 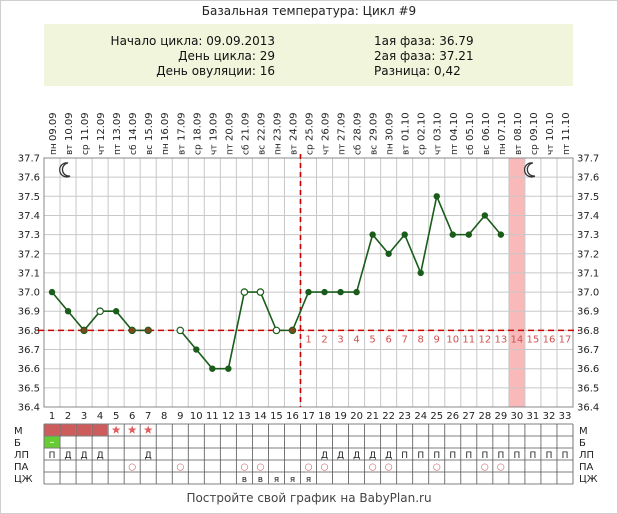 I want to click on y-tick-label-left: 37.5, so click(x=29, y=197).